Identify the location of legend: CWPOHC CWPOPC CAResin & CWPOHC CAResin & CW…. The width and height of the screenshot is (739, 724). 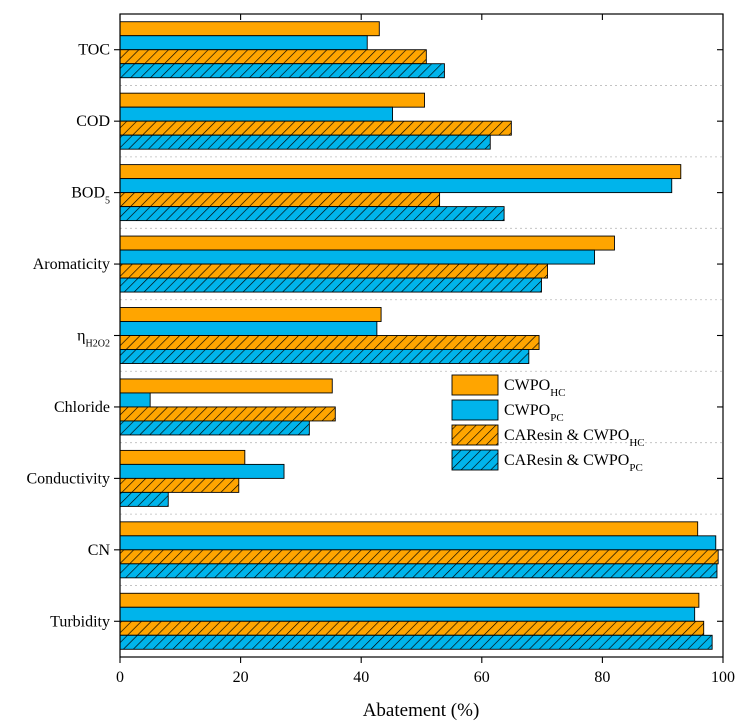
(548, 424).